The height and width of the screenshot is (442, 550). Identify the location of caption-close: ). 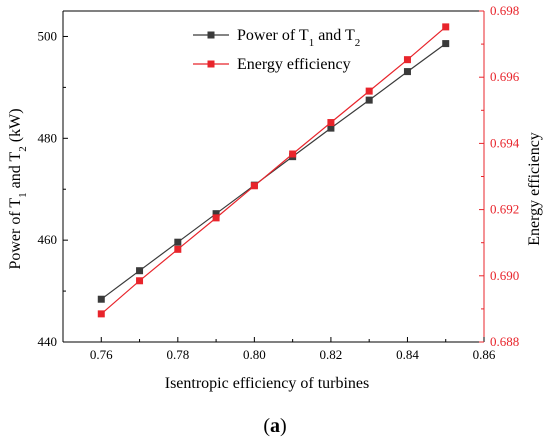
(283, 426).